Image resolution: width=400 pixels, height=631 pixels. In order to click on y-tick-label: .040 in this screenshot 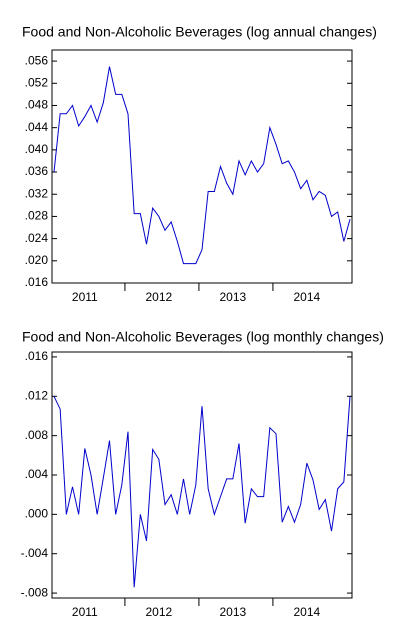, I will do `click(37, 149)`.